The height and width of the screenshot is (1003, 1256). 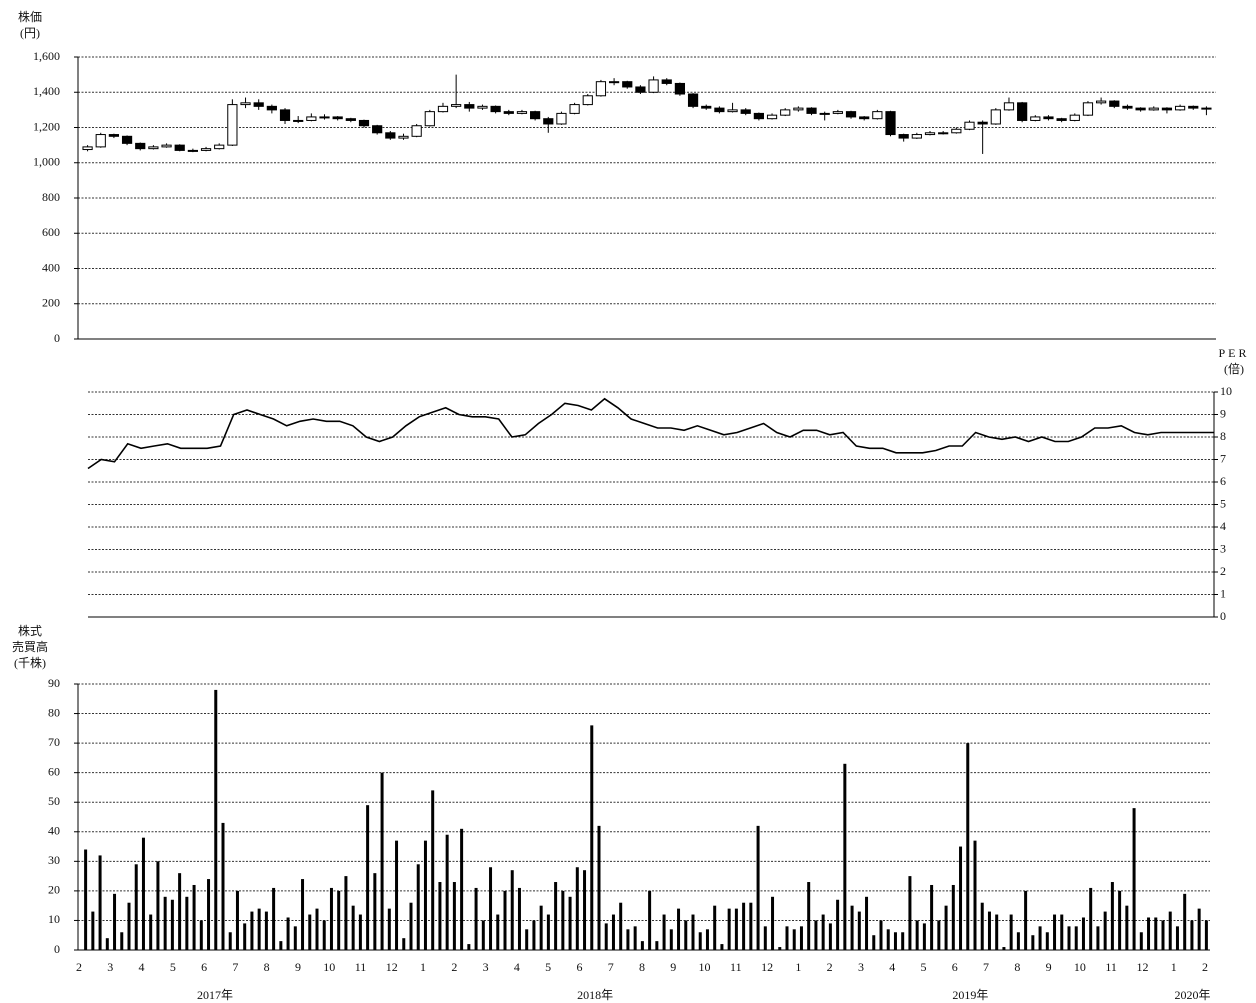 What do you see at coordinates (30, 646) in the screenshot?
I see `axis-title: 売買高` at bounding box center [30, 646].